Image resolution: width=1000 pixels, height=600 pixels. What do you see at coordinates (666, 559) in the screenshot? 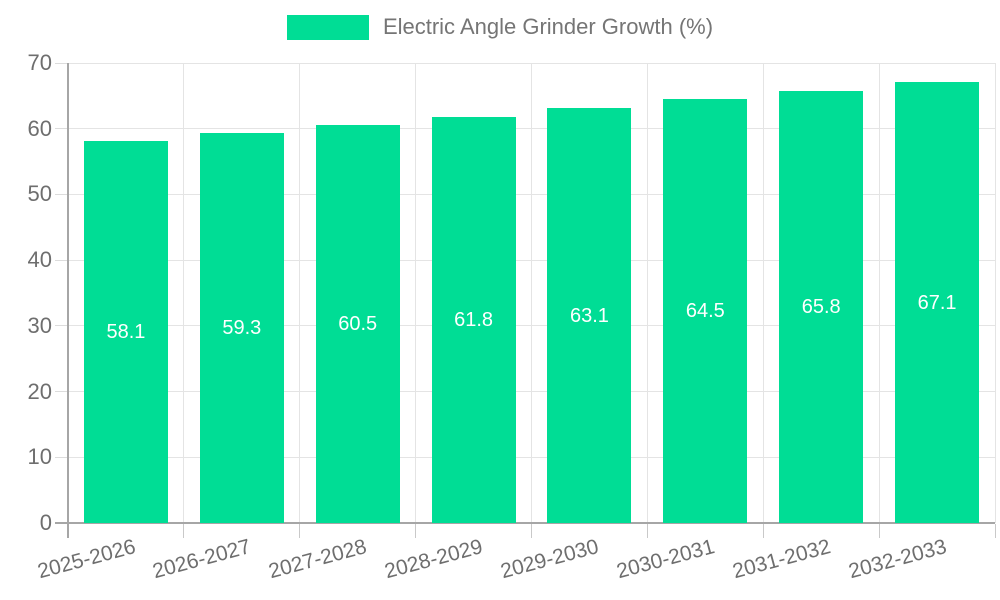
I see `x-axis-label: 2030-2031` at bounding box center [666, 559].